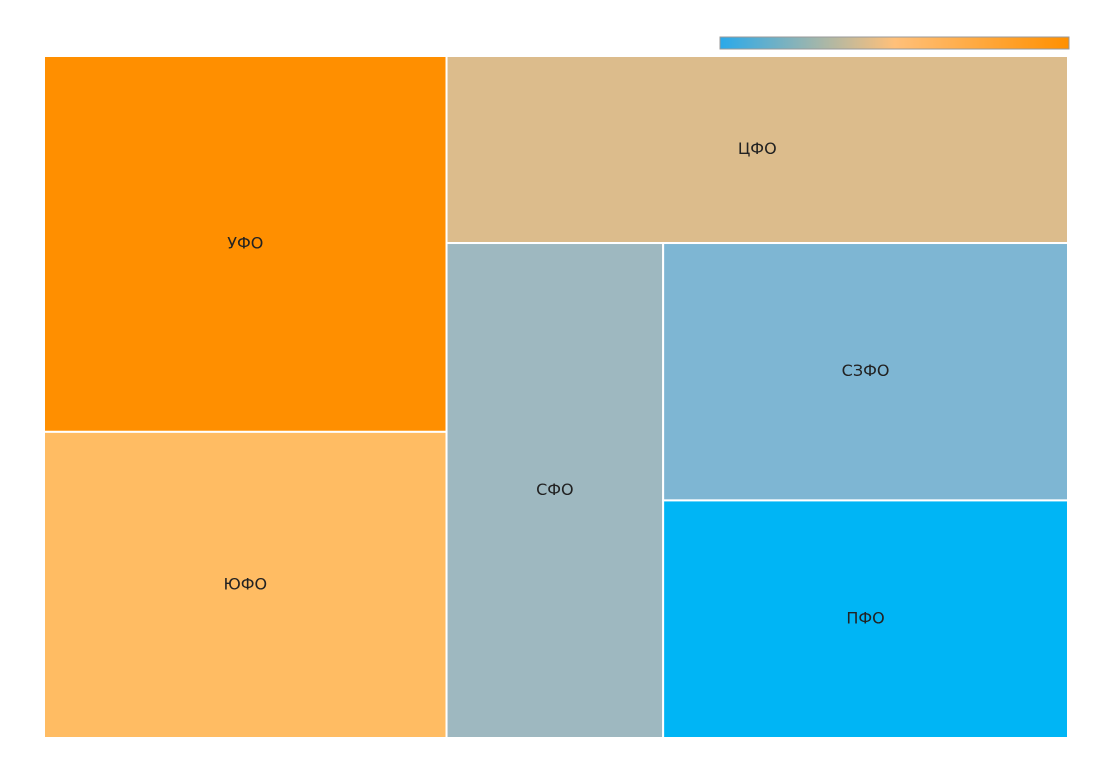 This screenshot has height=776, width=1110. I want to click on tile-label: ПФО, so click(865, 618).